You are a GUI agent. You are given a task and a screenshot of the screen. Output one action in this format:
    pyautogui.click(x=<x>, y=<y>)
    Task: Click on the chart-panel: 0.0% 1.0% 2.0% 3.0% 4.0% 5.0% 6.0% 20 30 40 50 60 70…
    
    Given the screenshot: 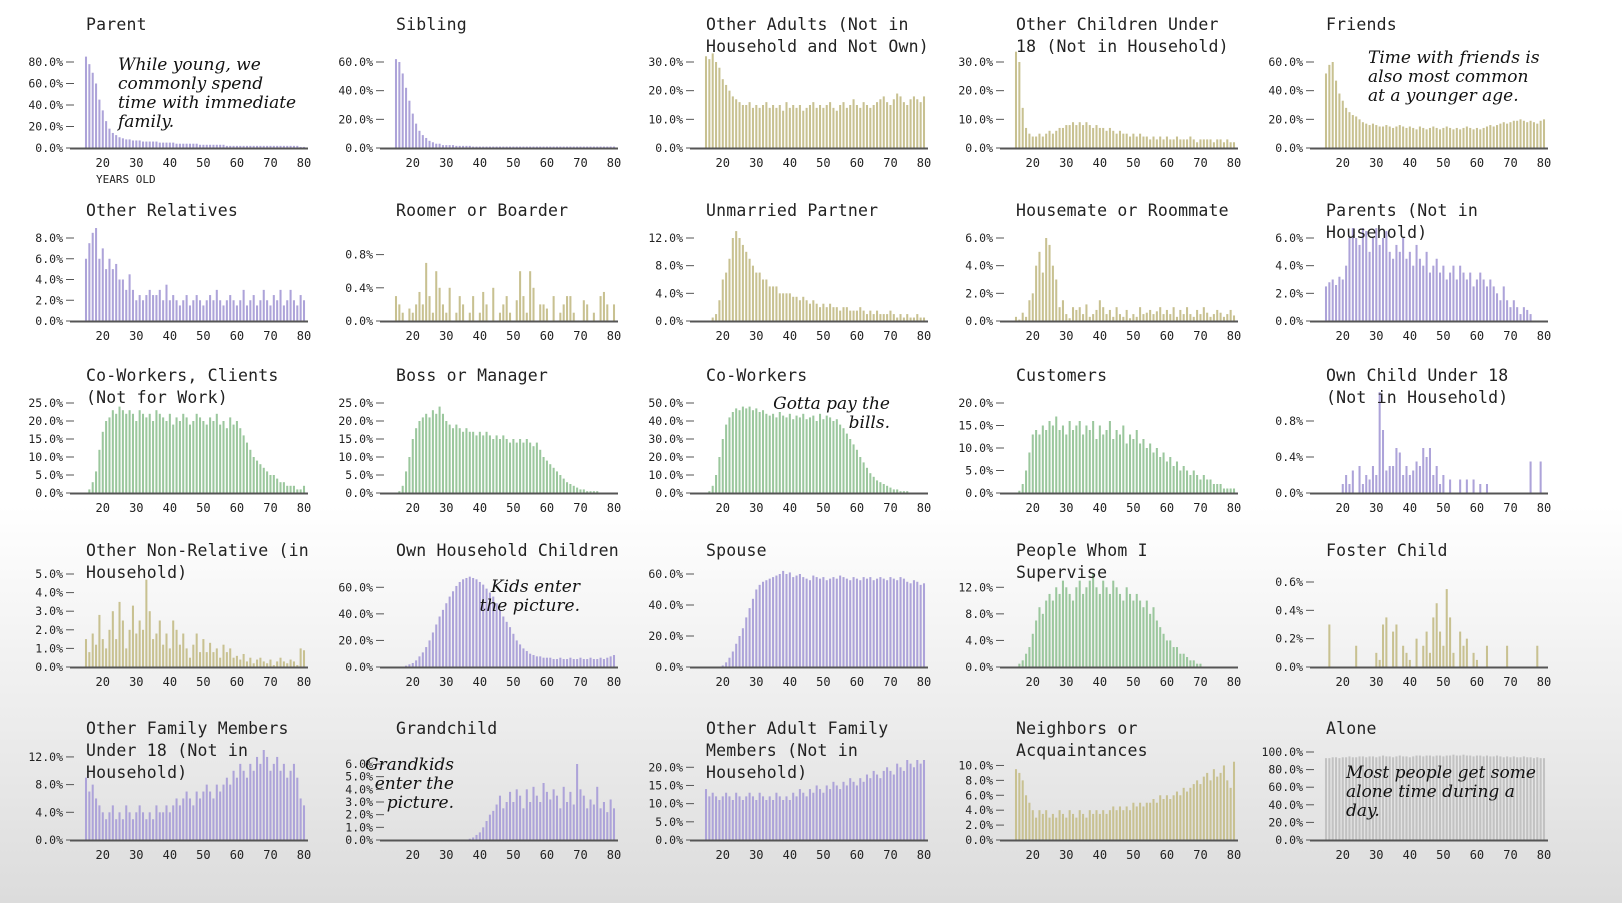 What is the action you would take?
    pyautogui.click(x=470, y=794)
    